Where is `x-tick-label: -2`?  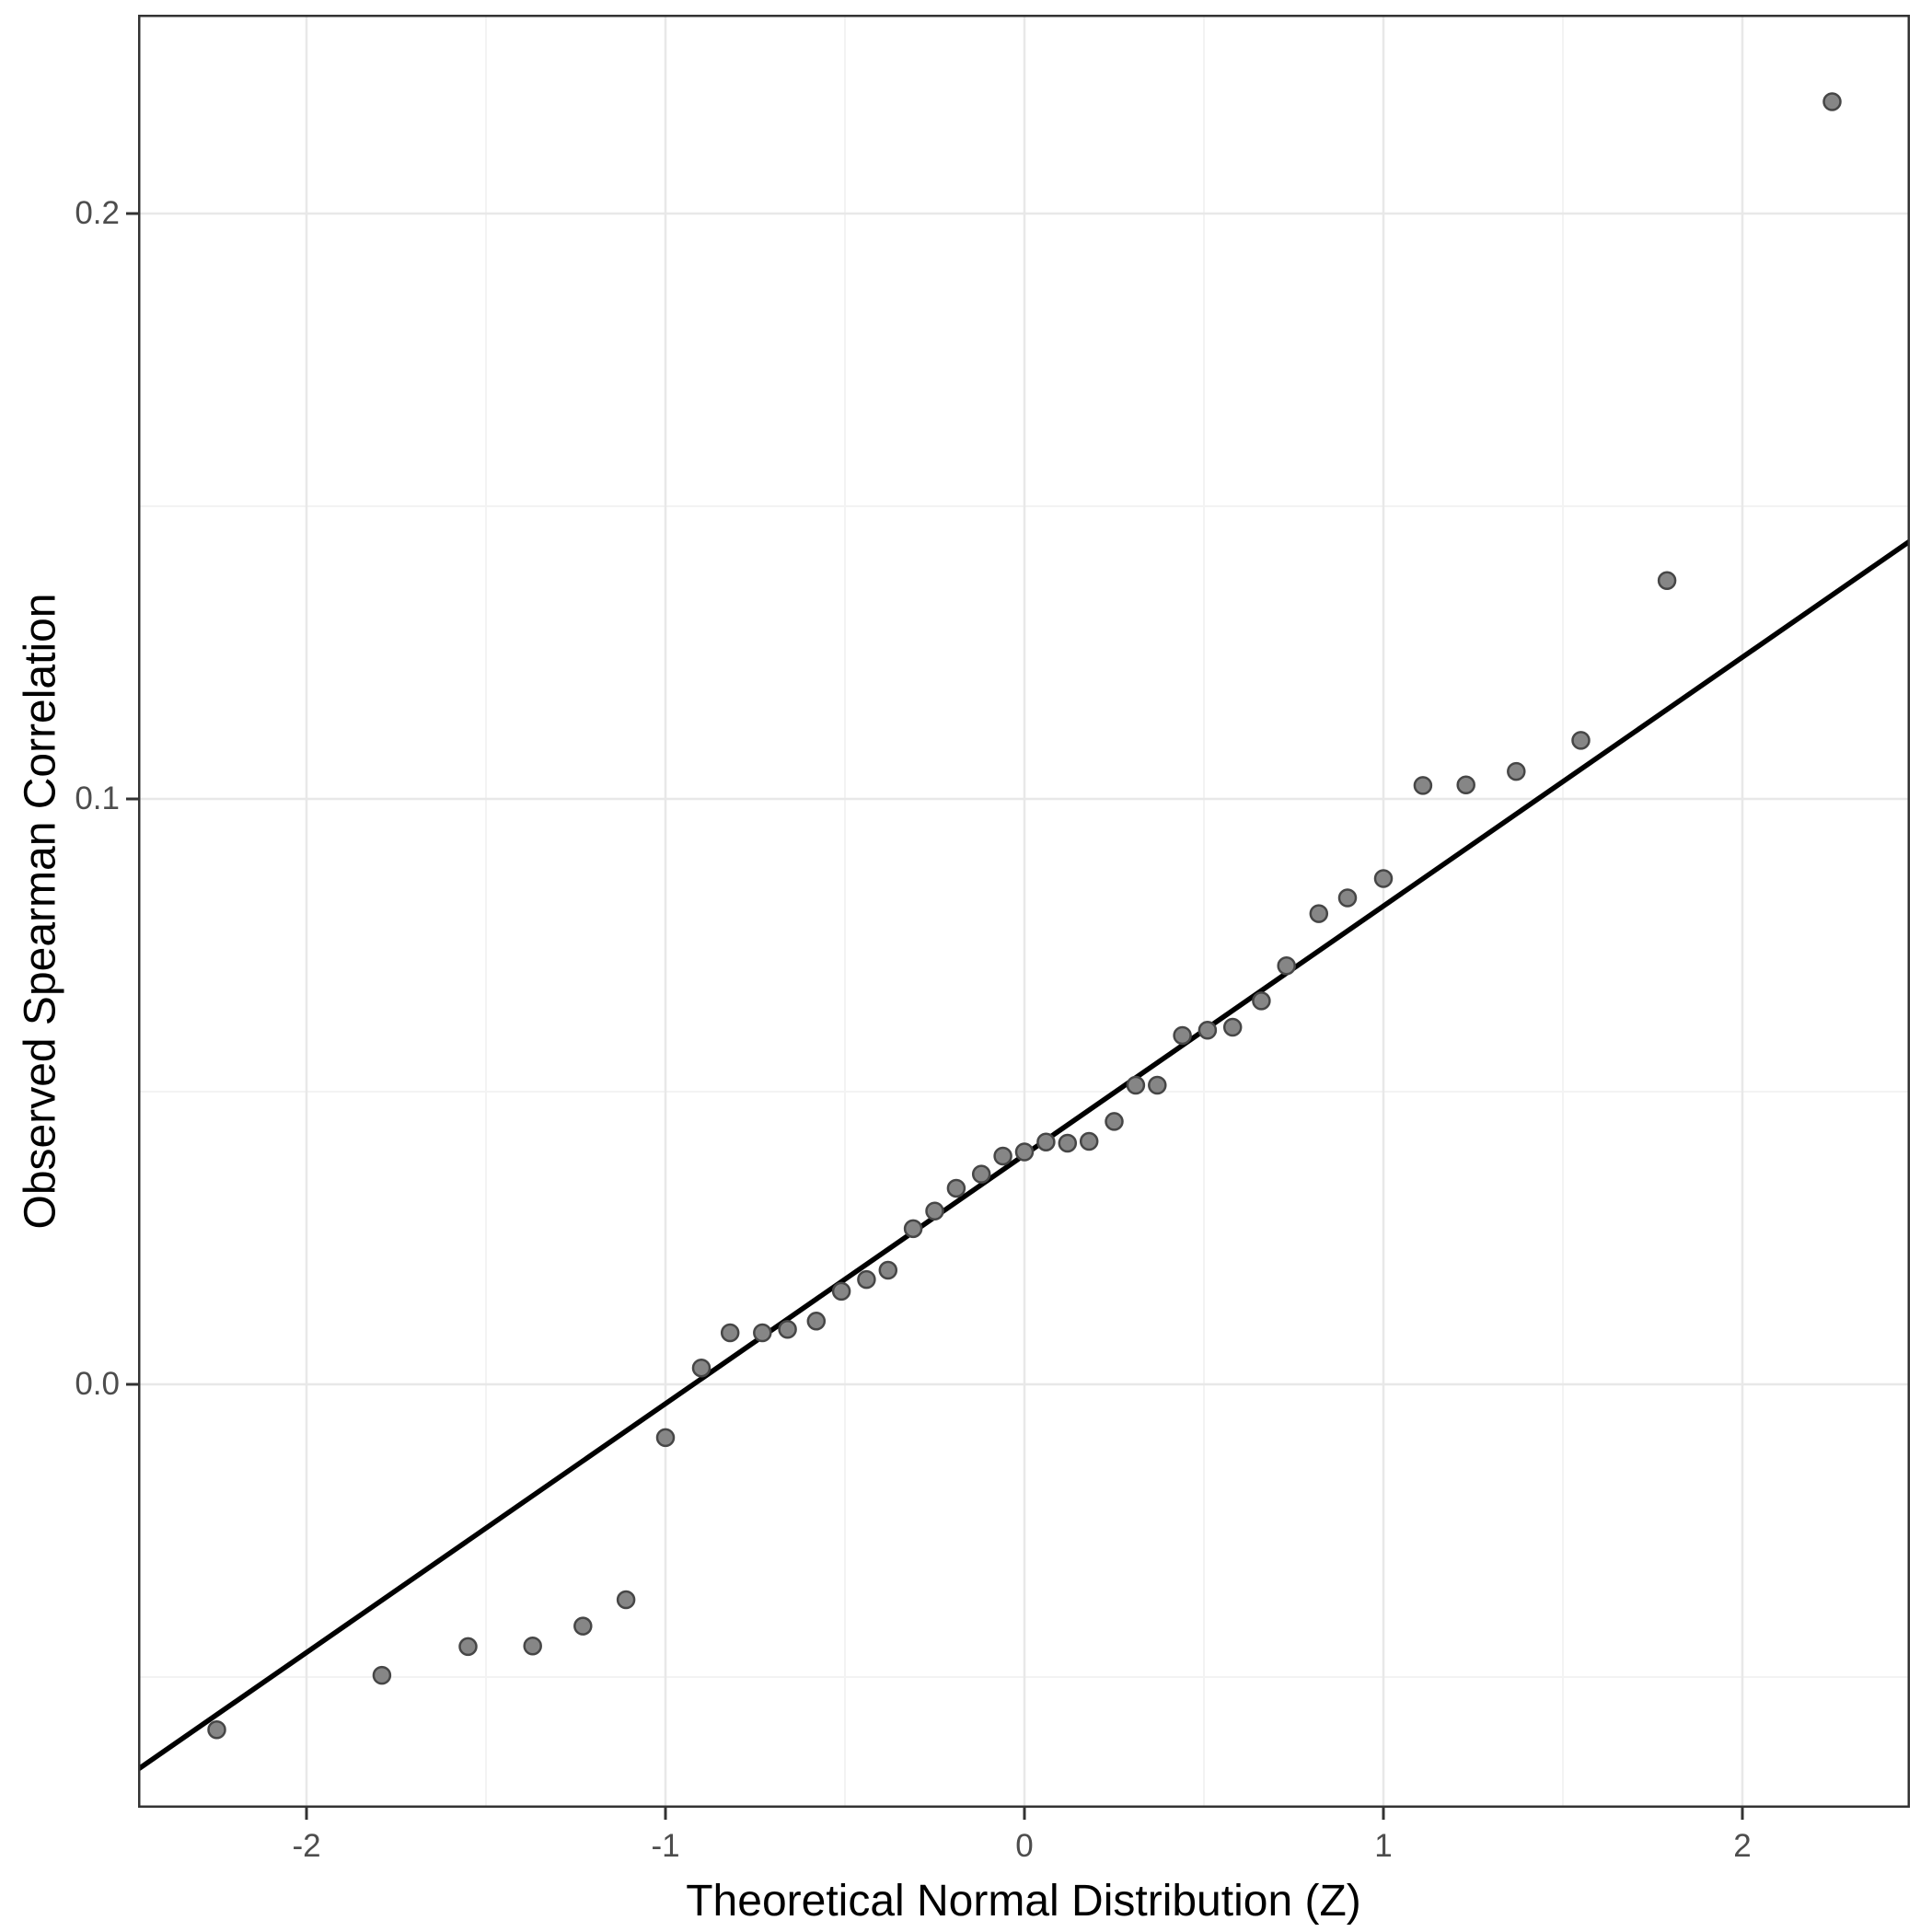 x-tick-label: -2 is located at coordinates (307, 1846).